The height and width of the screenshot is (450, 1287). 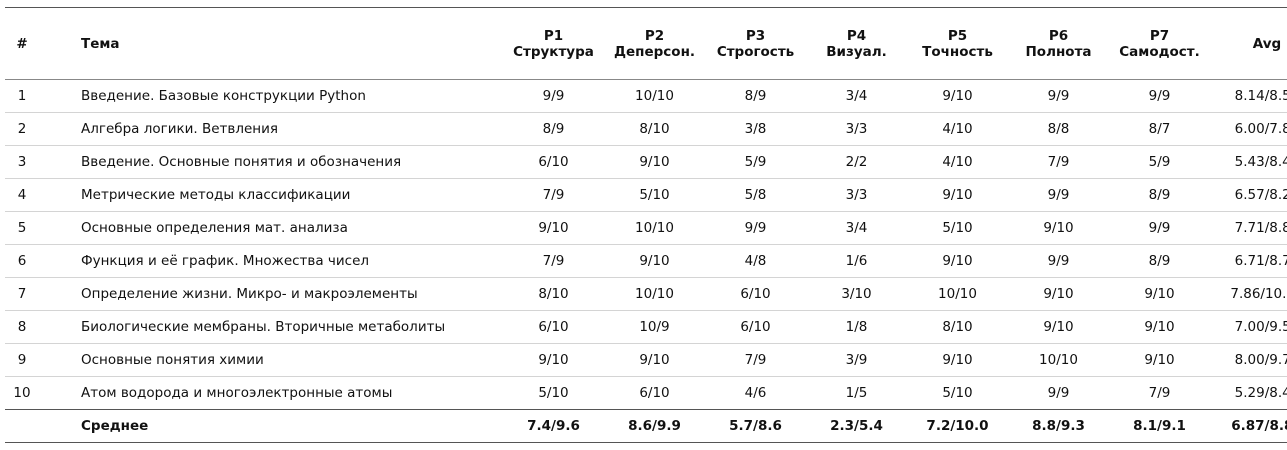 What do you see at coordinates (957, 228) in the screenshot?
I see `row-p5: 5/10` at bounding box center [957, 228].